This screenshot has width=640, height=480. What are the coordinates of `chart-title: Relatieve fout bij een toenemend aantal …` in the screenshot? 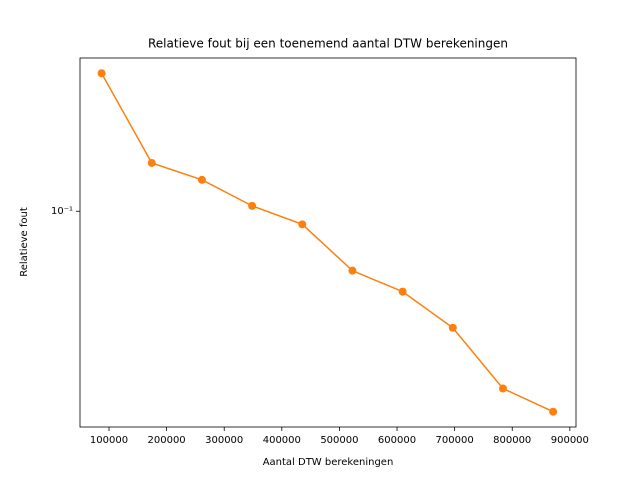 It's located at (328, 44).